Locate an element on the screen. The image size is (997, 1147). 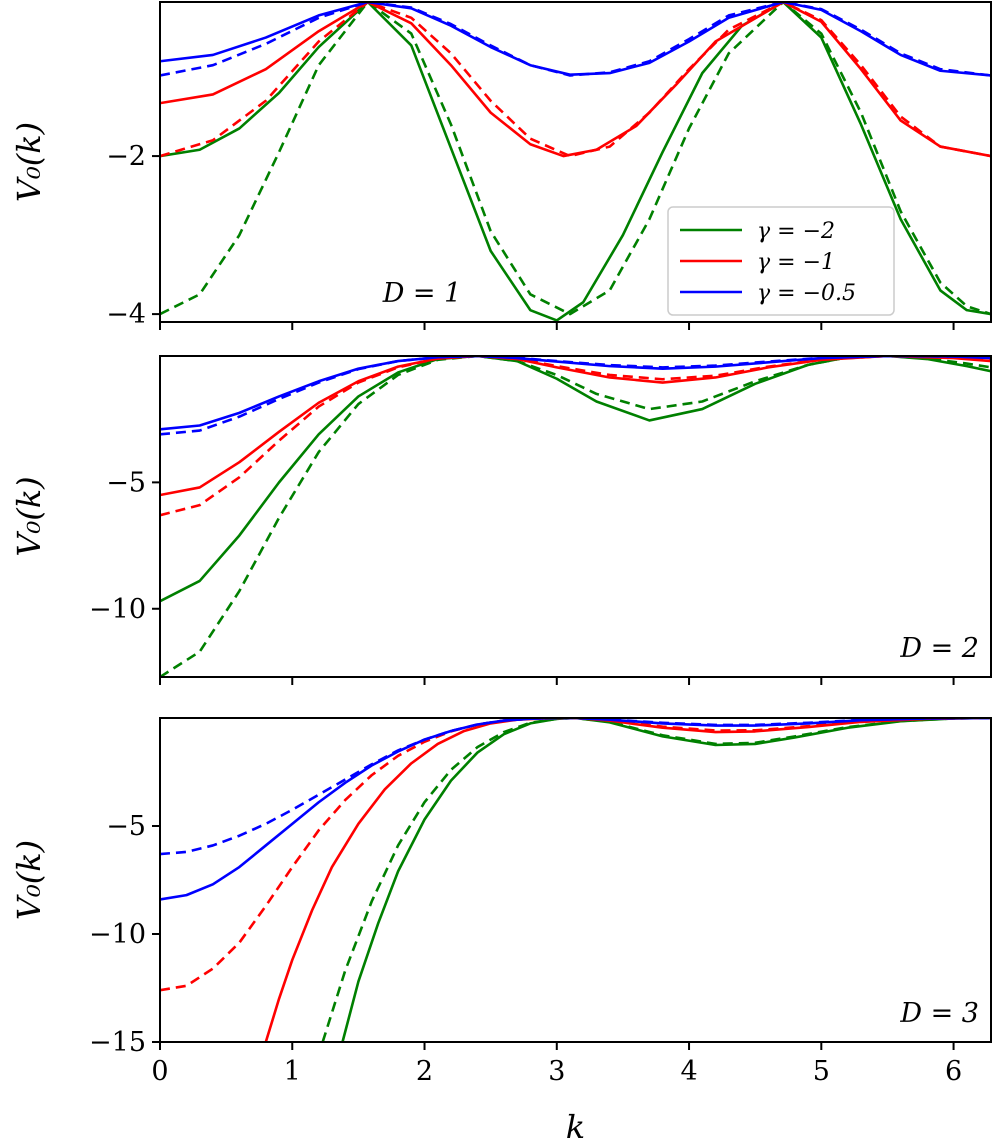
y-tick-label: −4 is located at coordinates (126, 314).